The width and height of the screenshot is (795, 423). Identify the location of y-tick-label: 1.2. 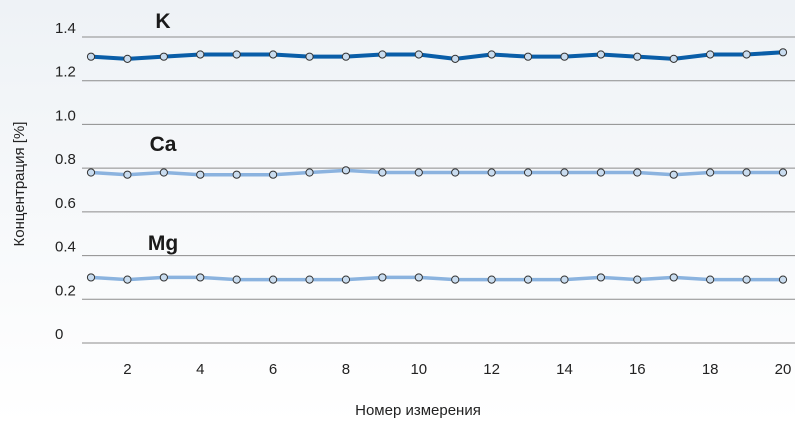
(65, 72).